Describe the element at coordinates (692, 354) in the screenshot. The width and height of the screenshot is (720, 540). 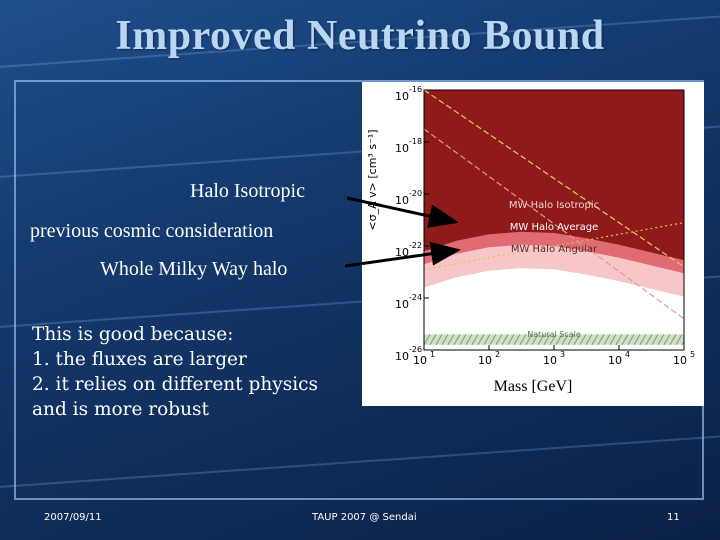
I see `x-tick-exponent: 5` at that location.